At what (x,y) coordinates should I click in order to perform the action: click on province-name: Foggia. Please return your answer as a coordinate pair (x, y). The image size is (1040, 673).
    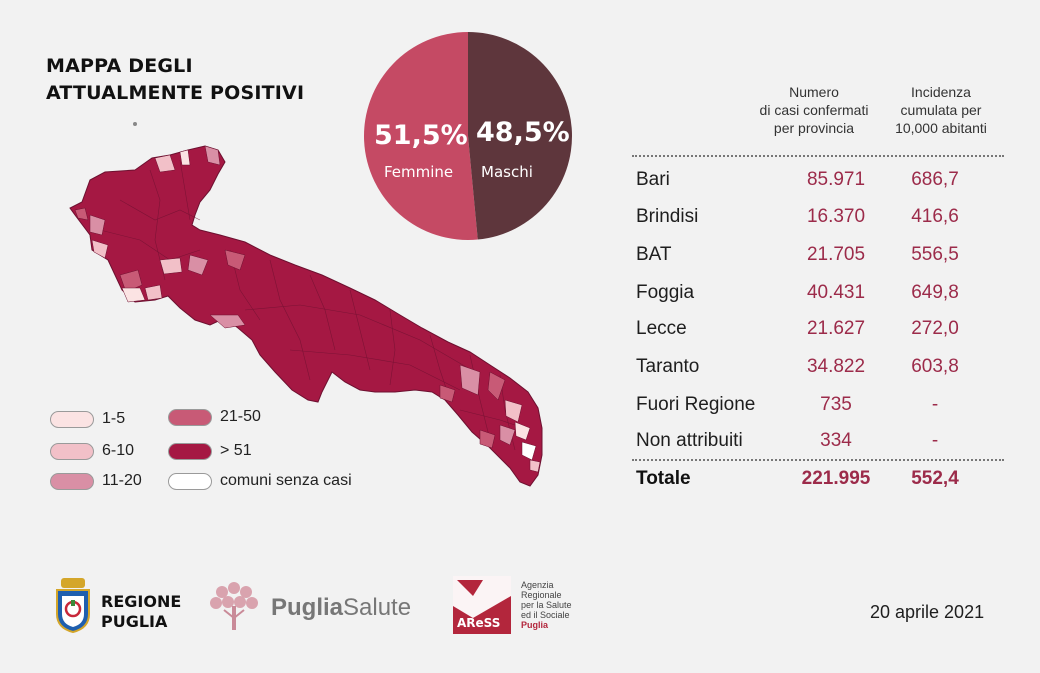
    Looking at the image, I should click on (665, 292).